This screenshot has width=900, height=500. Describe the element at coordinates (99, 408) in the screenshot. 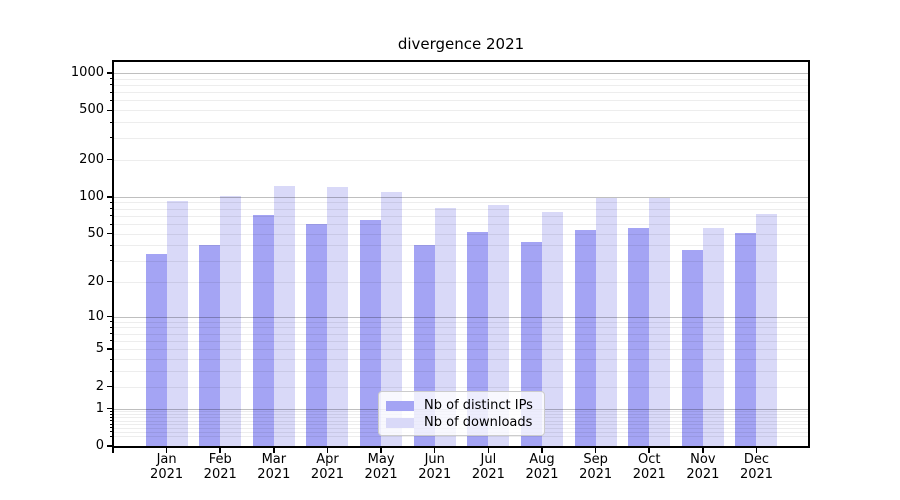

I see `y-tick-label-1: 1` at that location.